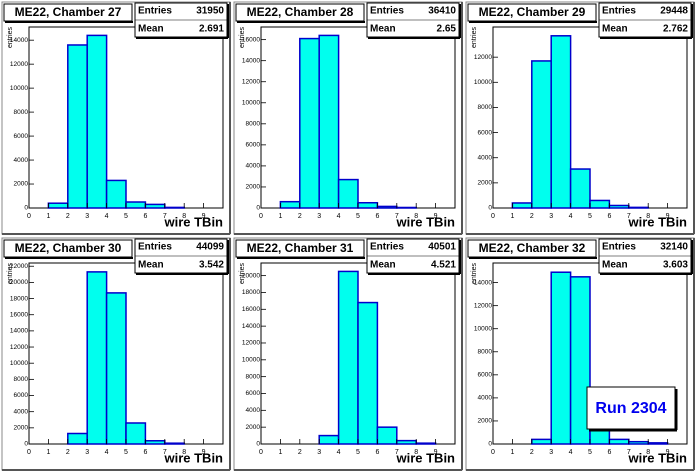  I want to click on frame, so click(126, 117).